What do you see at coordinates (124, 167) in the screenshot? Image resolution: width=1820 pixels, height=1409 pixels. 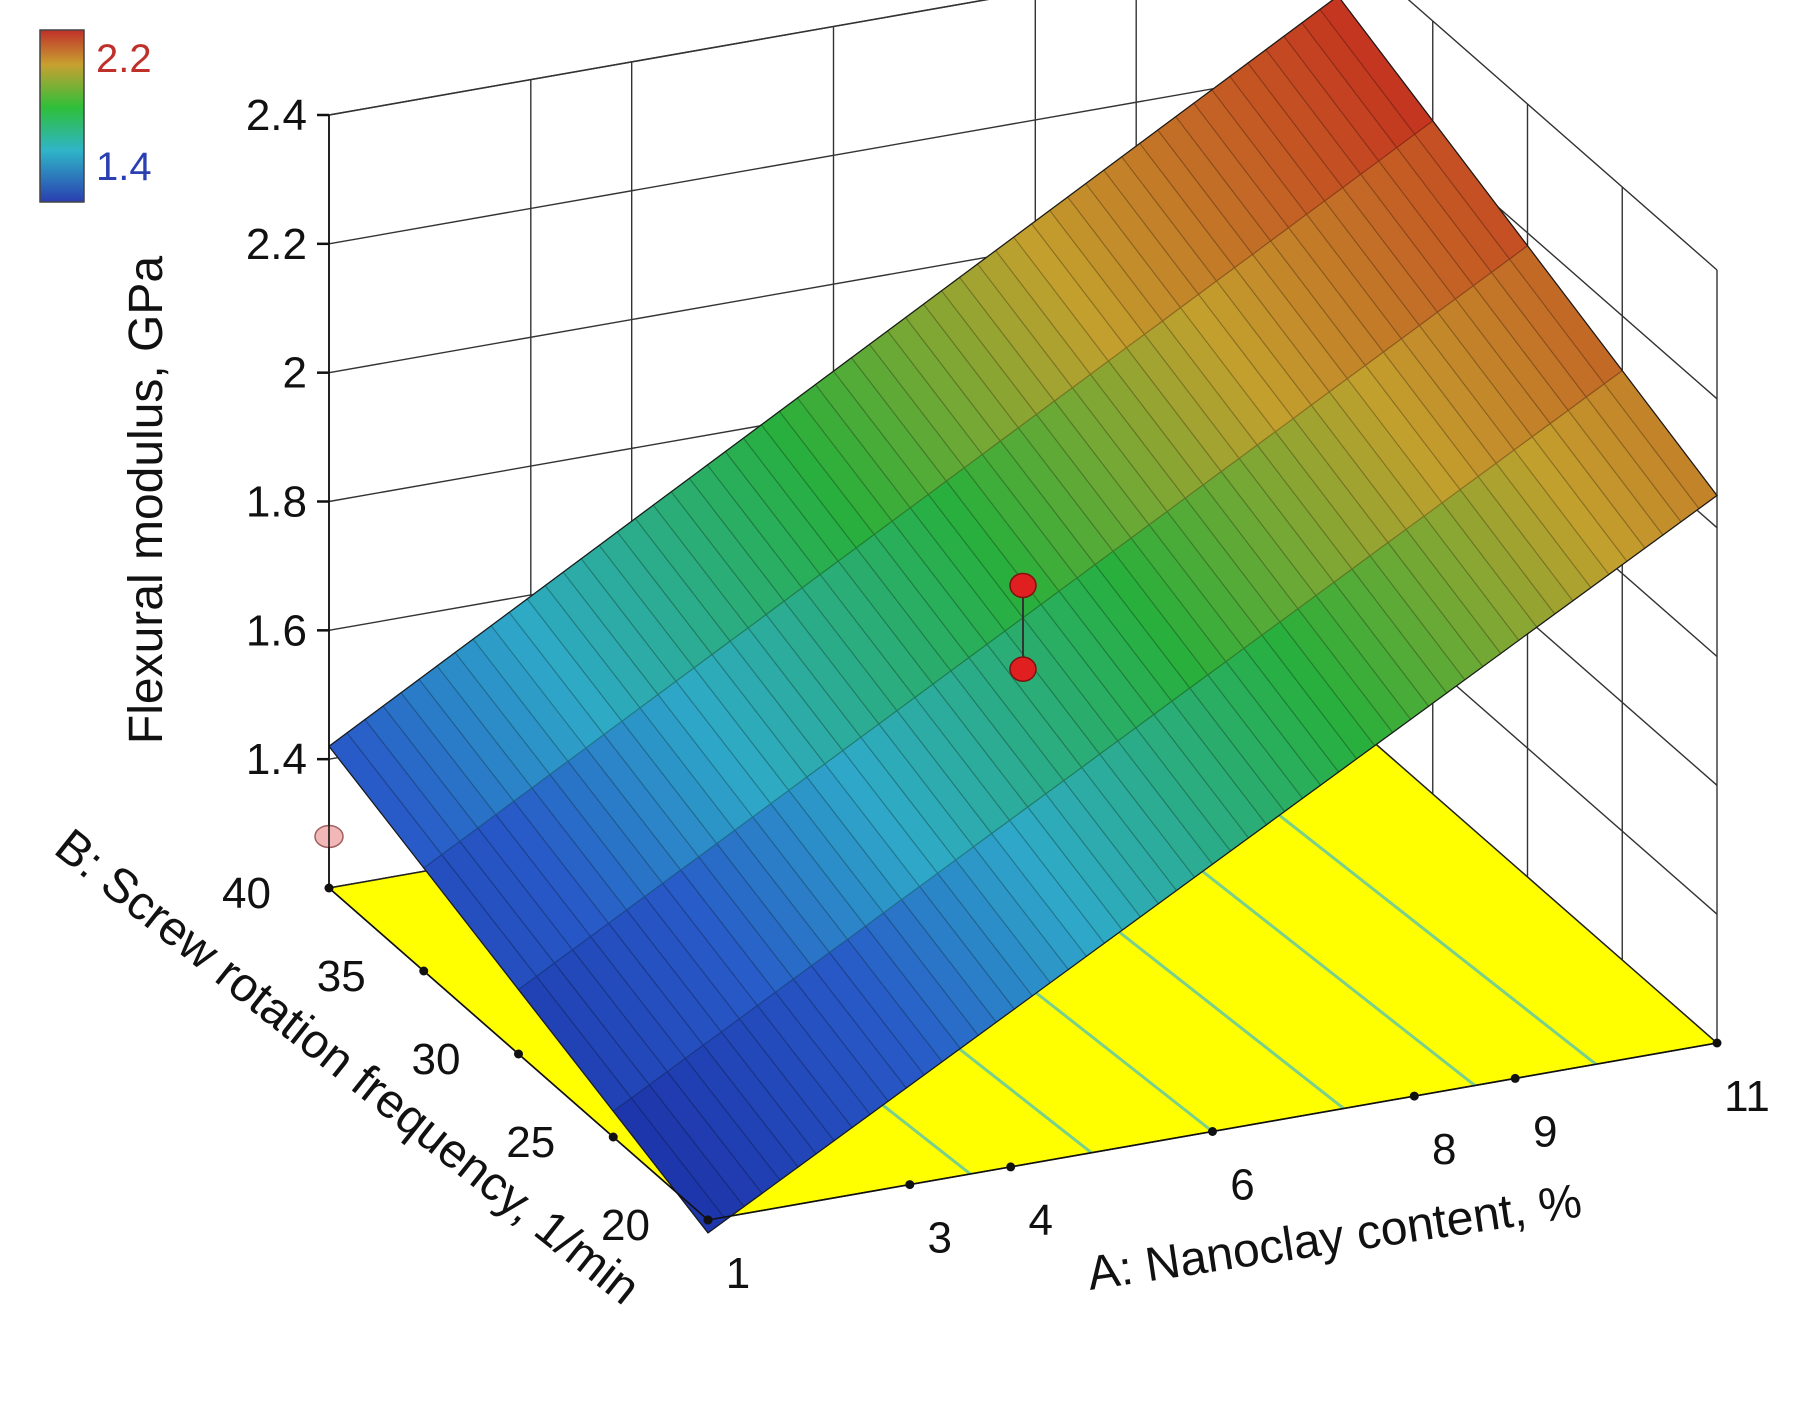 I see `legend-low-label: 1.4` at bounding box center [124, 167].